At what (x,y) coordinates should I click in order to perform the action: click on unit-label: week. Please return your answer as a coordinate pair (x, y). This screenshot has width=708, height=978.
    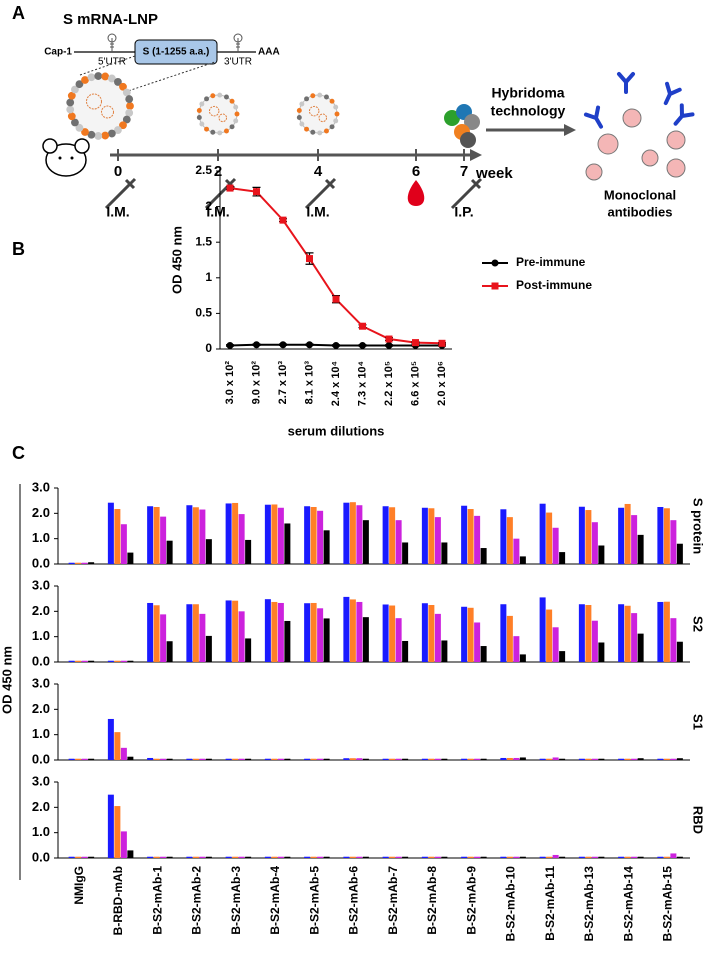
    Looking at the image, I should click on (494, 173).